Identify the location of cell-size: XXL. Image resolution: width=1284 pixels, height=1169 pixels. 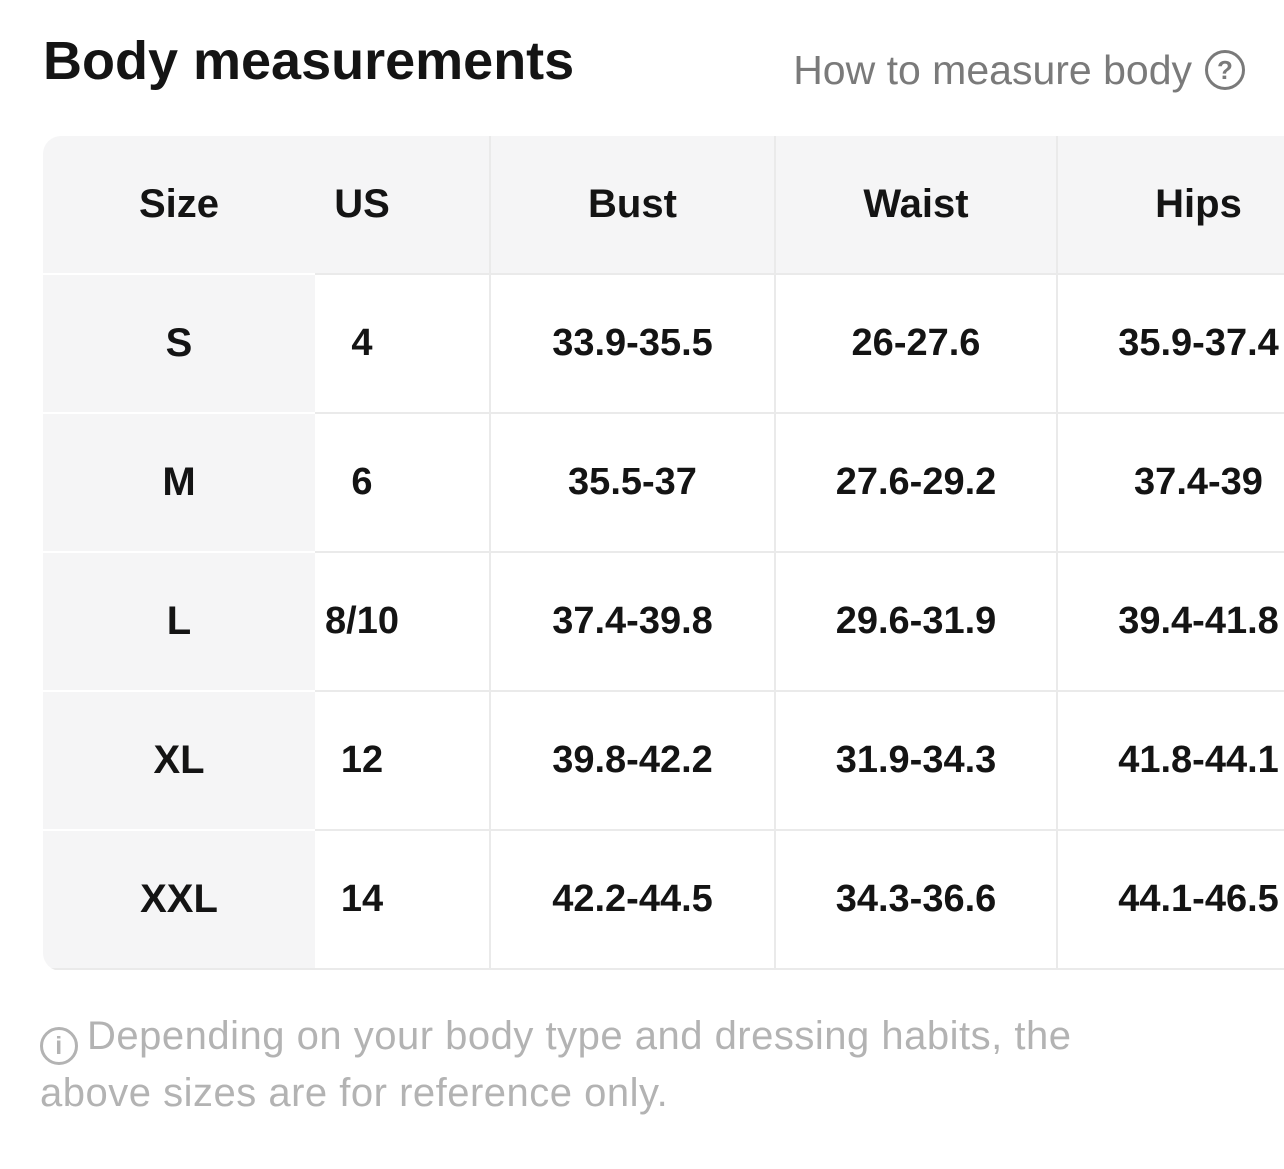
(179, 899).